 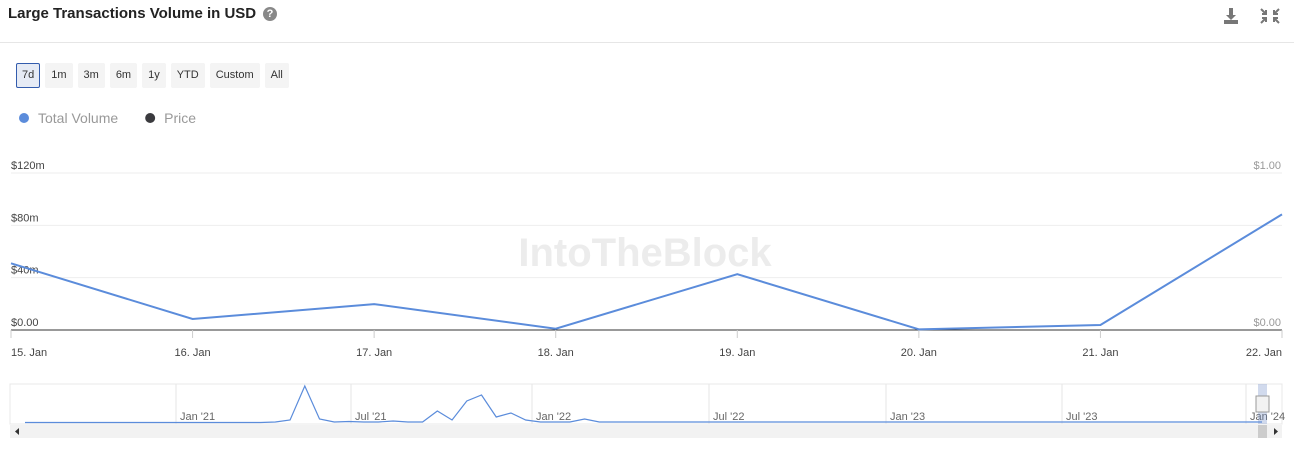 What do you see at coordinates (1276, 431) in the screenshot?
I see `scroll-right` at bounding box center [1276, 431].